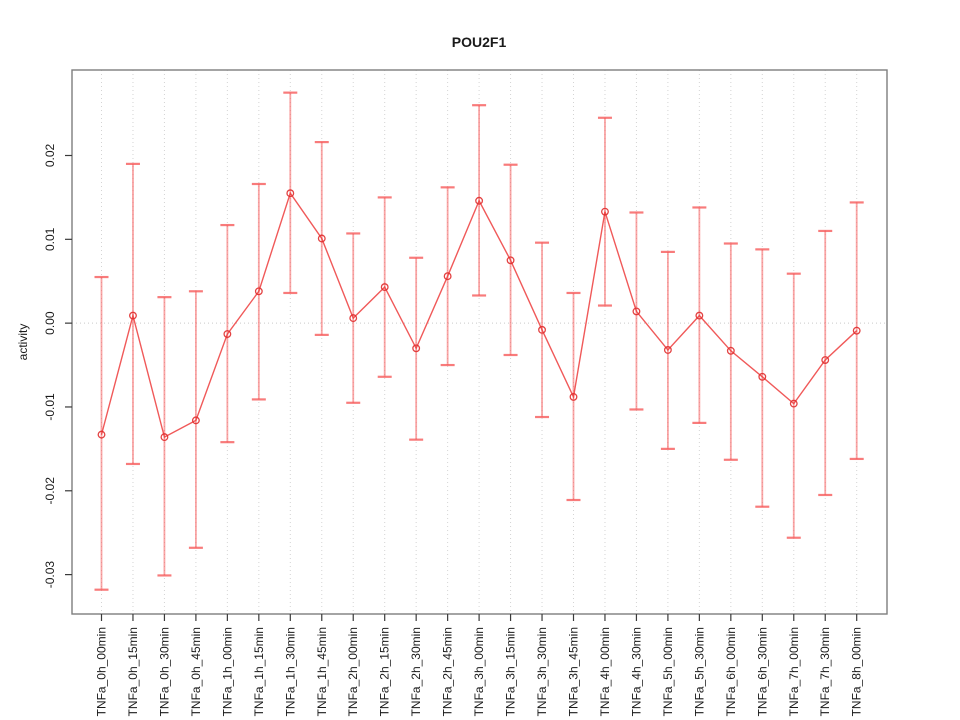 The width and height of the screenshot is (960, 720). I want to click on x-tick-label: TNFa_3h_15min, so click(511, 671).